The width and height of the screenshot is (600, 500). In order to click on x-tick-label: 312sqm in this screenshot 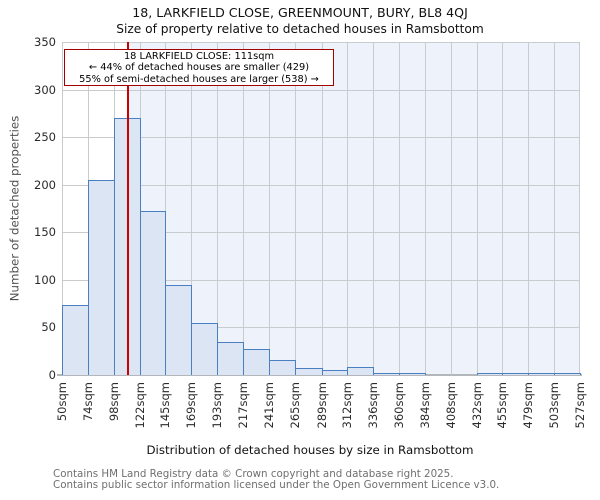, I will do `click(346, 405)`.